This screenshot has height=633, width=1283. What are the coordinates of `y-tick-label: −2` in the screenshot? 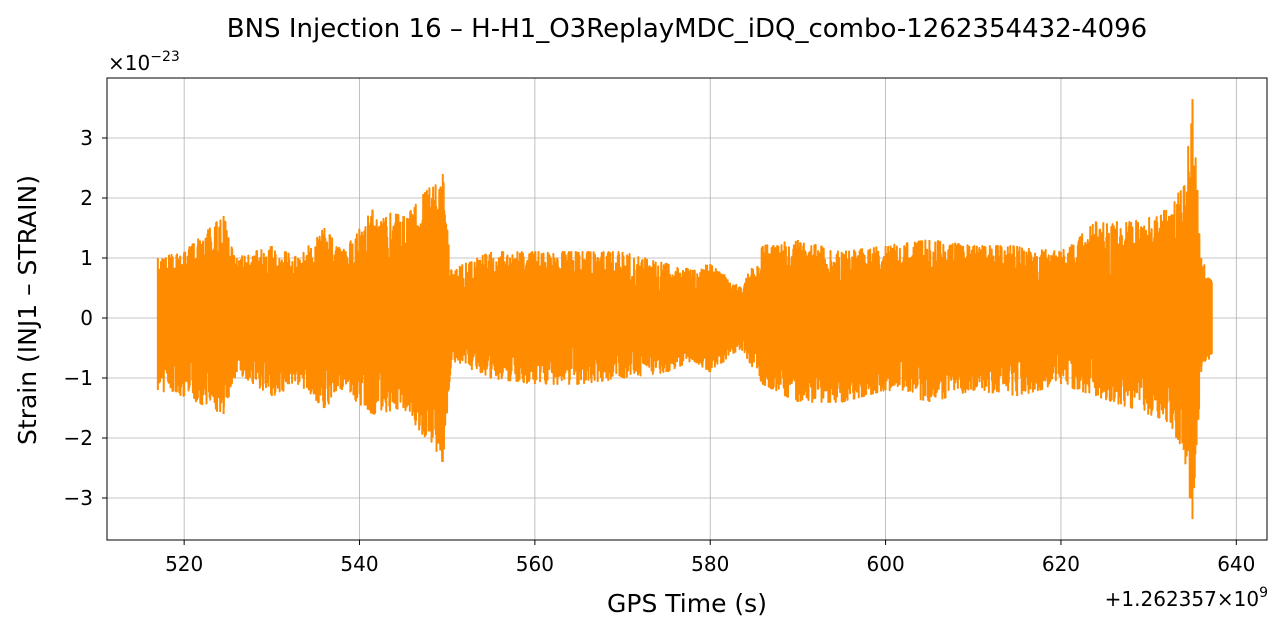 It's located at (78, 438).